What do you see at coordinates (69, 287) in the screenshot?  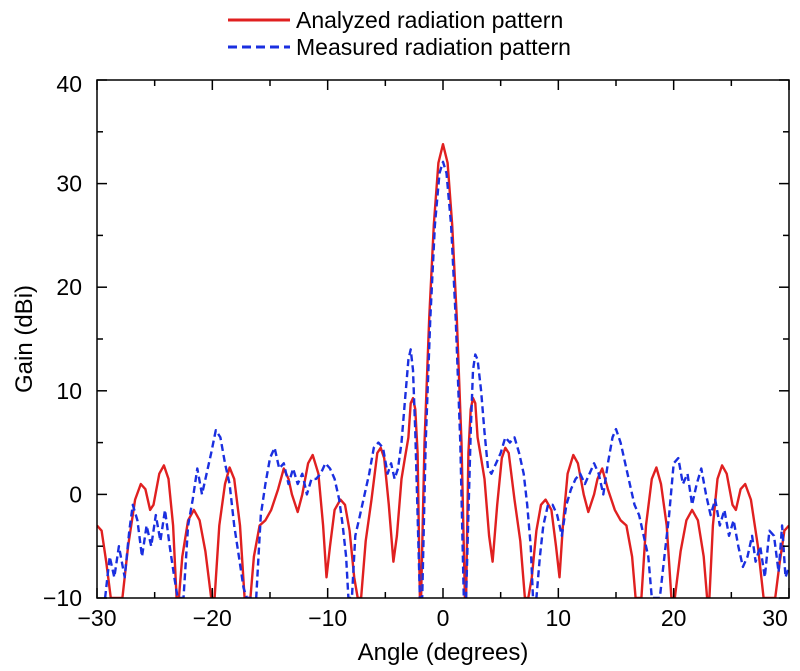 I see `y-tick-label: 20` at bounding box center [69, 287].